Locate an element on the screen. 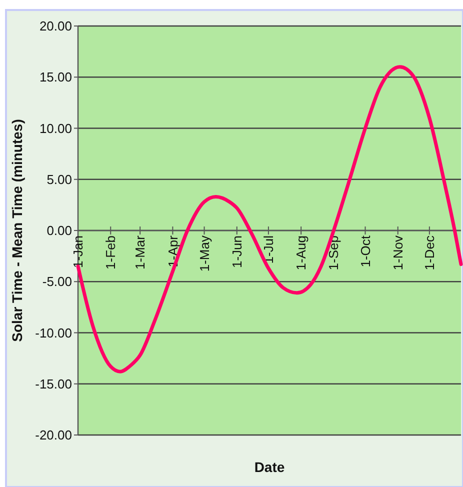  y-tick-label: -10.00 is located at coordinates (53, 332).